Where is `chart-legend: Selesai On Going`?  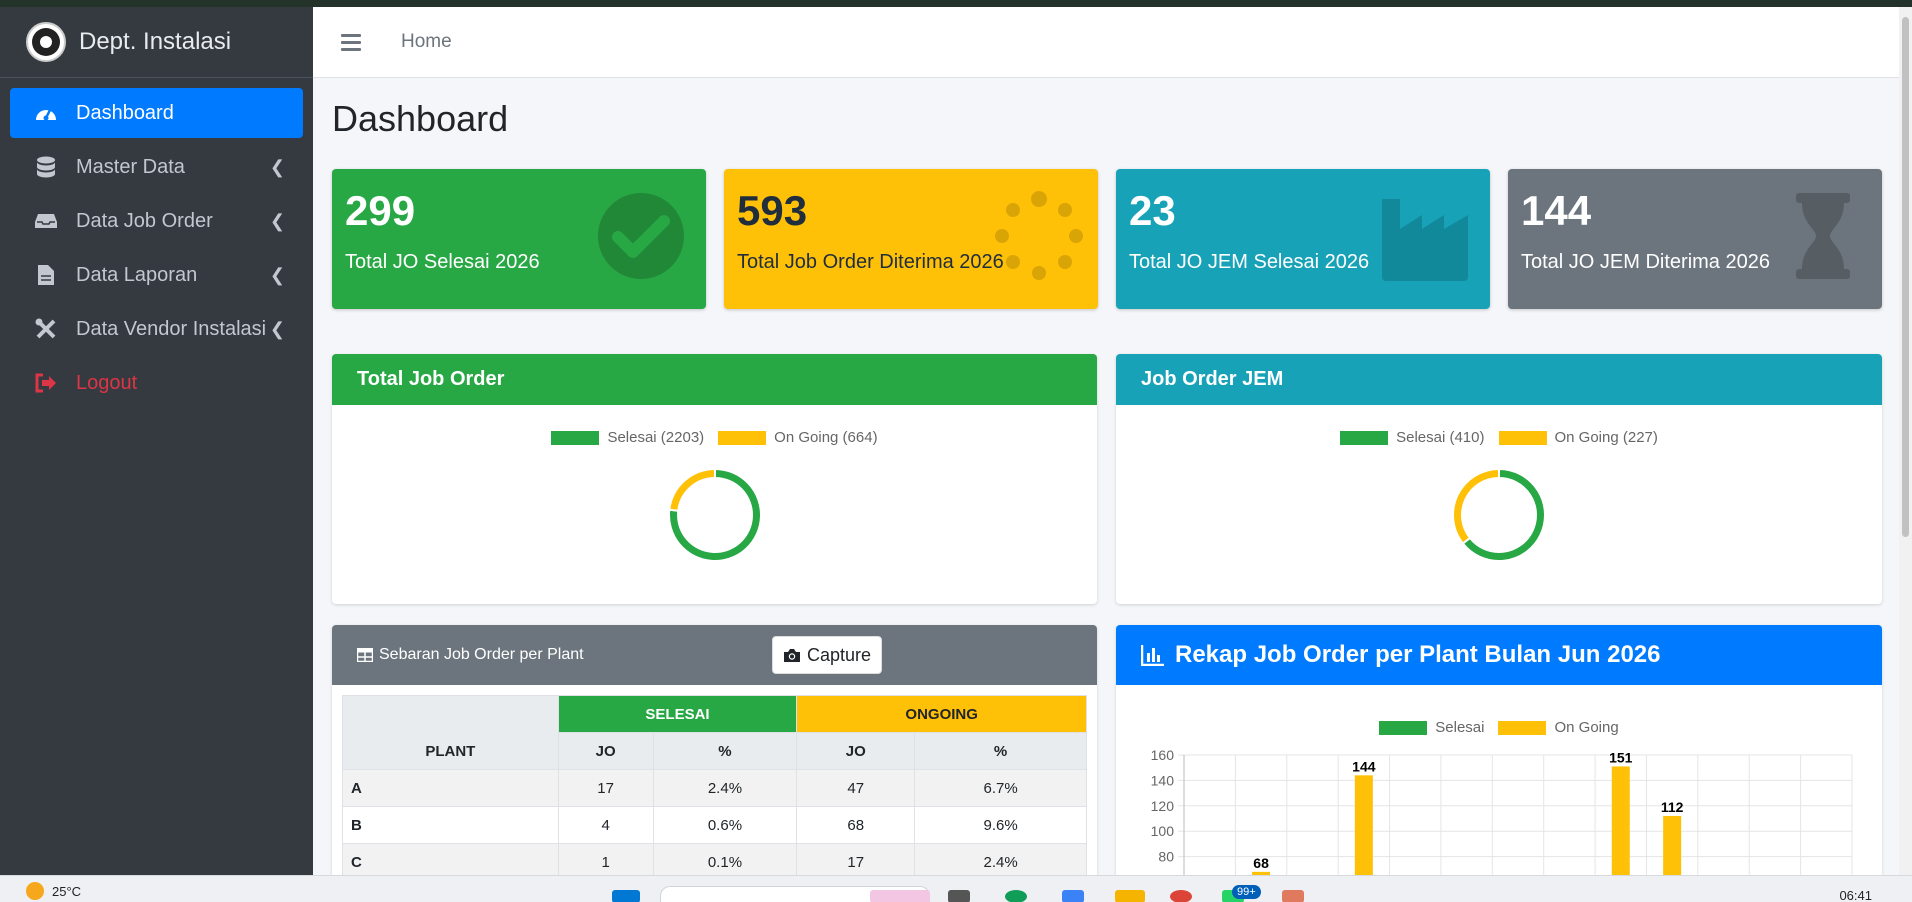 chart-legend: Selesai On Going is located at coordinates (1499, 727).